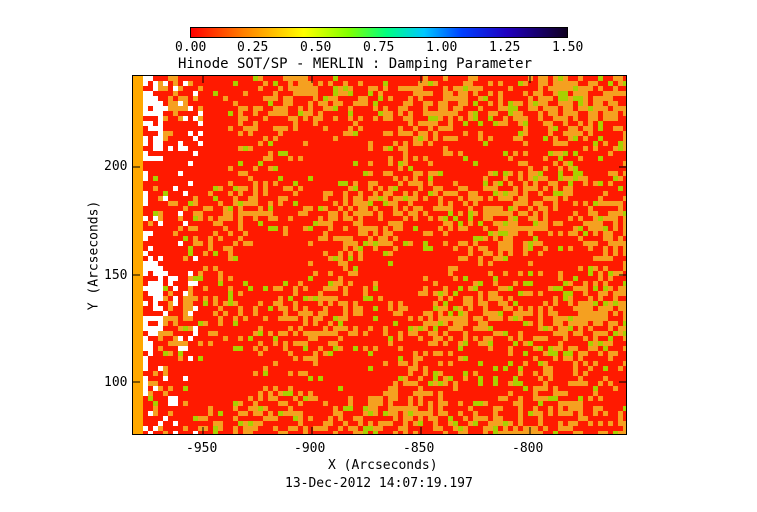  I want to click on colorbar-tick-label: 0.25, so click(253, 47).